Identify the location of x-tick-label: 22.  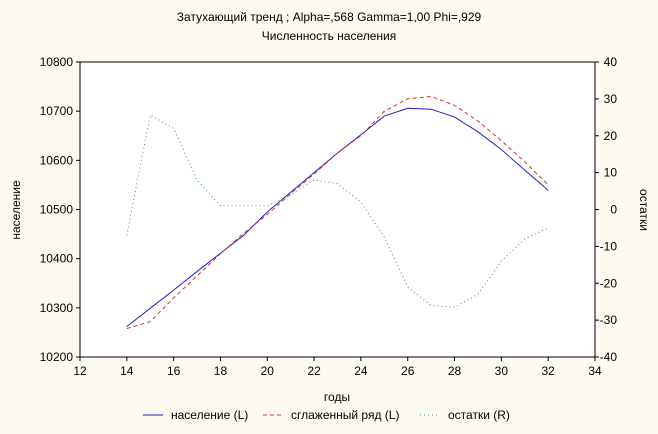
(314, 371).